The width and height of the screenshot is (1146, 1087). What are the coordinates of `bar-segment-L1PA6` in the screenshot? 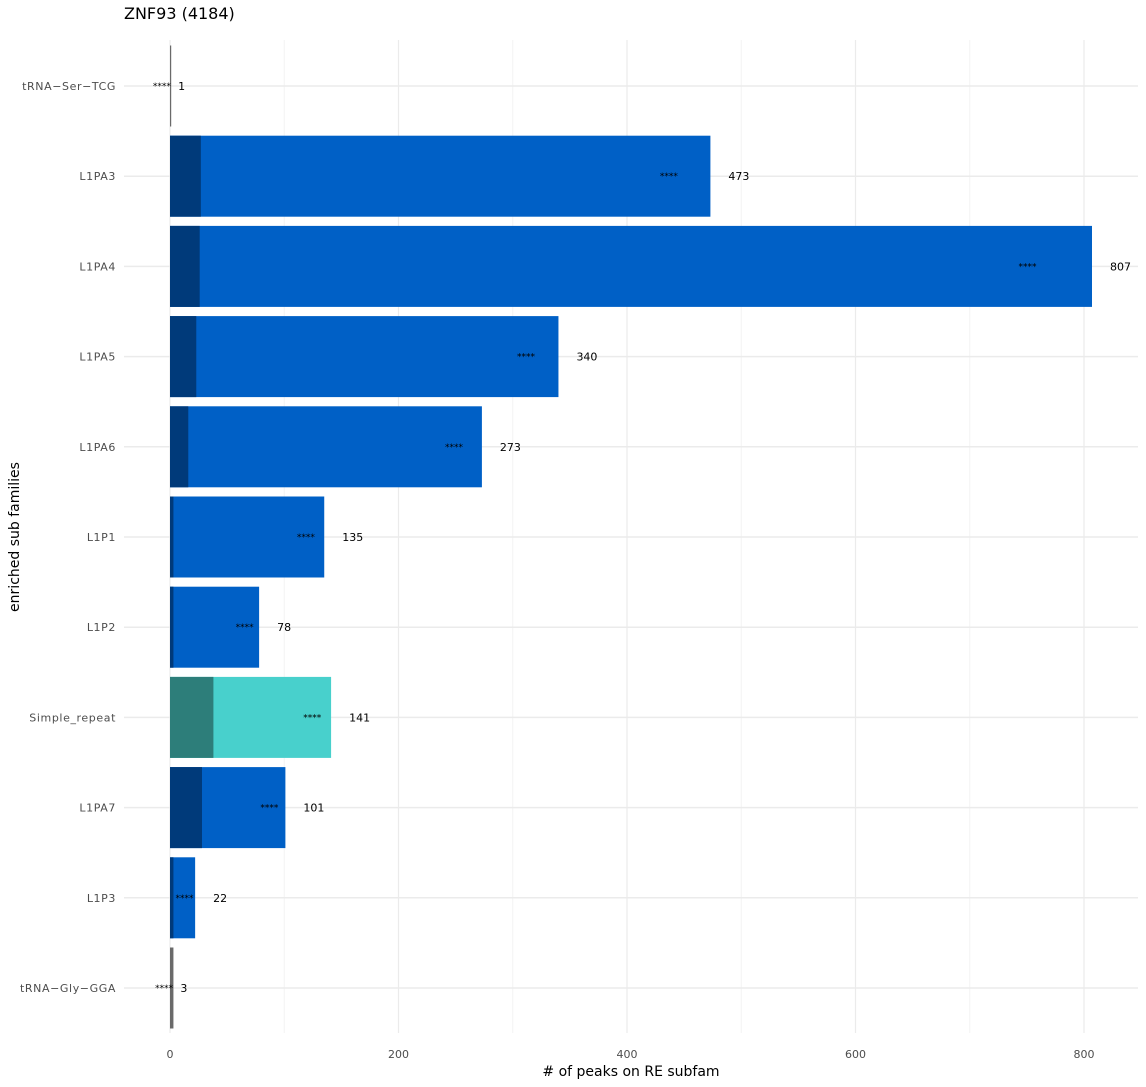 It's located at (179, 447).